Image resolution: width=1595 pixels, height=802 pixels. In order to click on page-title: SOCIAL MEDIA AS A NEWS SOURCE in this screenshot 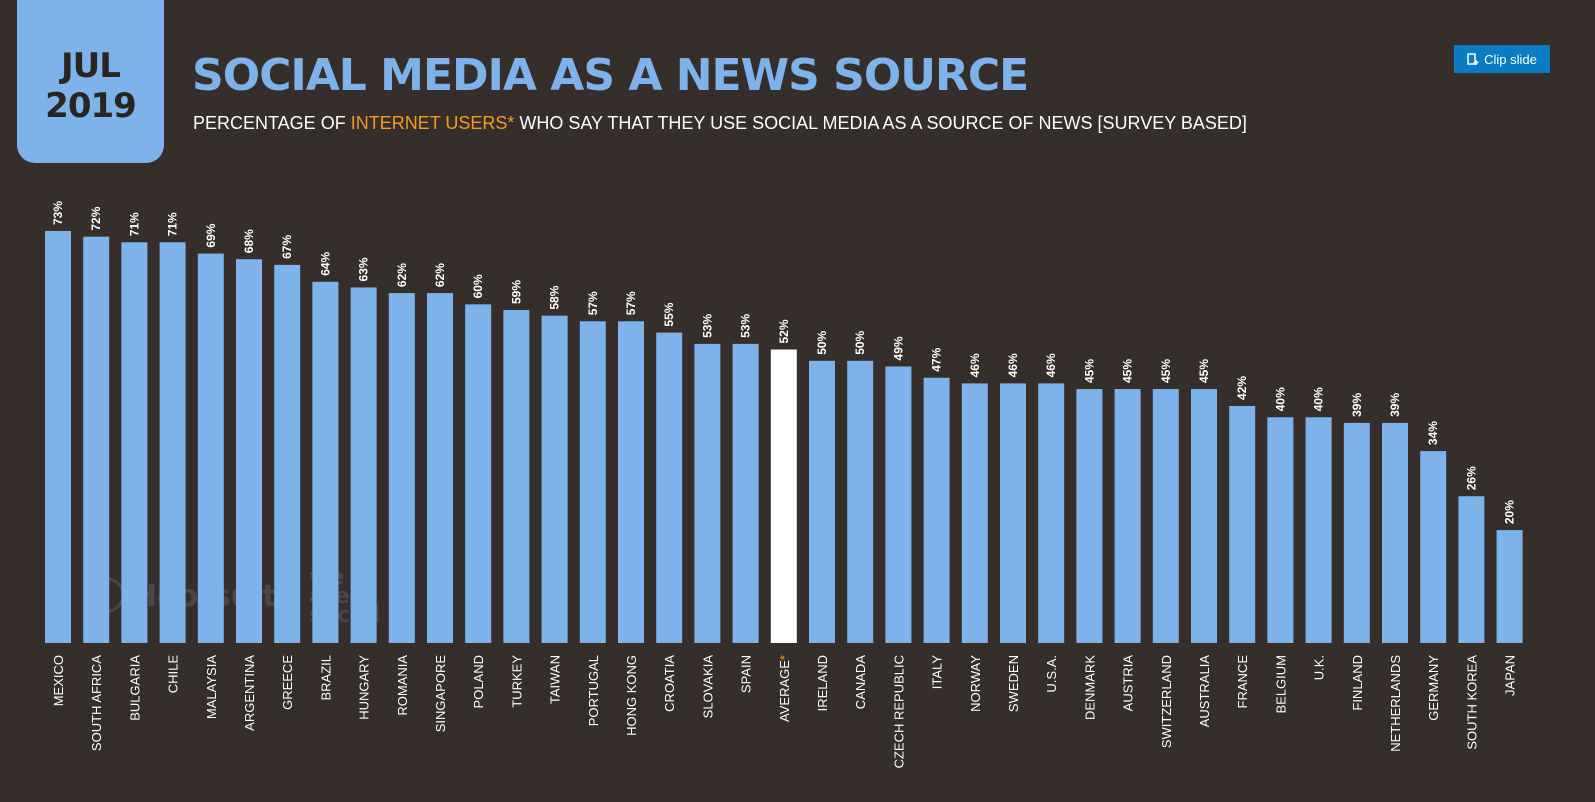, I will do `click(610, 75)`.